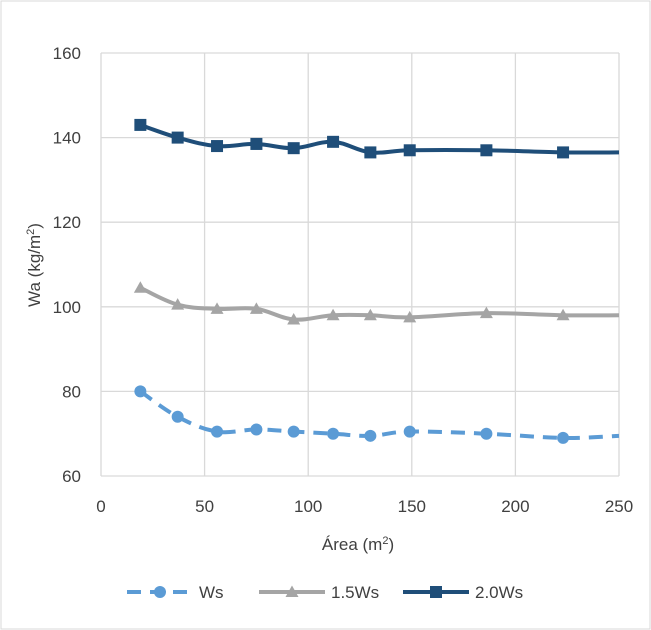  I want to click on x-tick-label: 0, so click(100, 506).